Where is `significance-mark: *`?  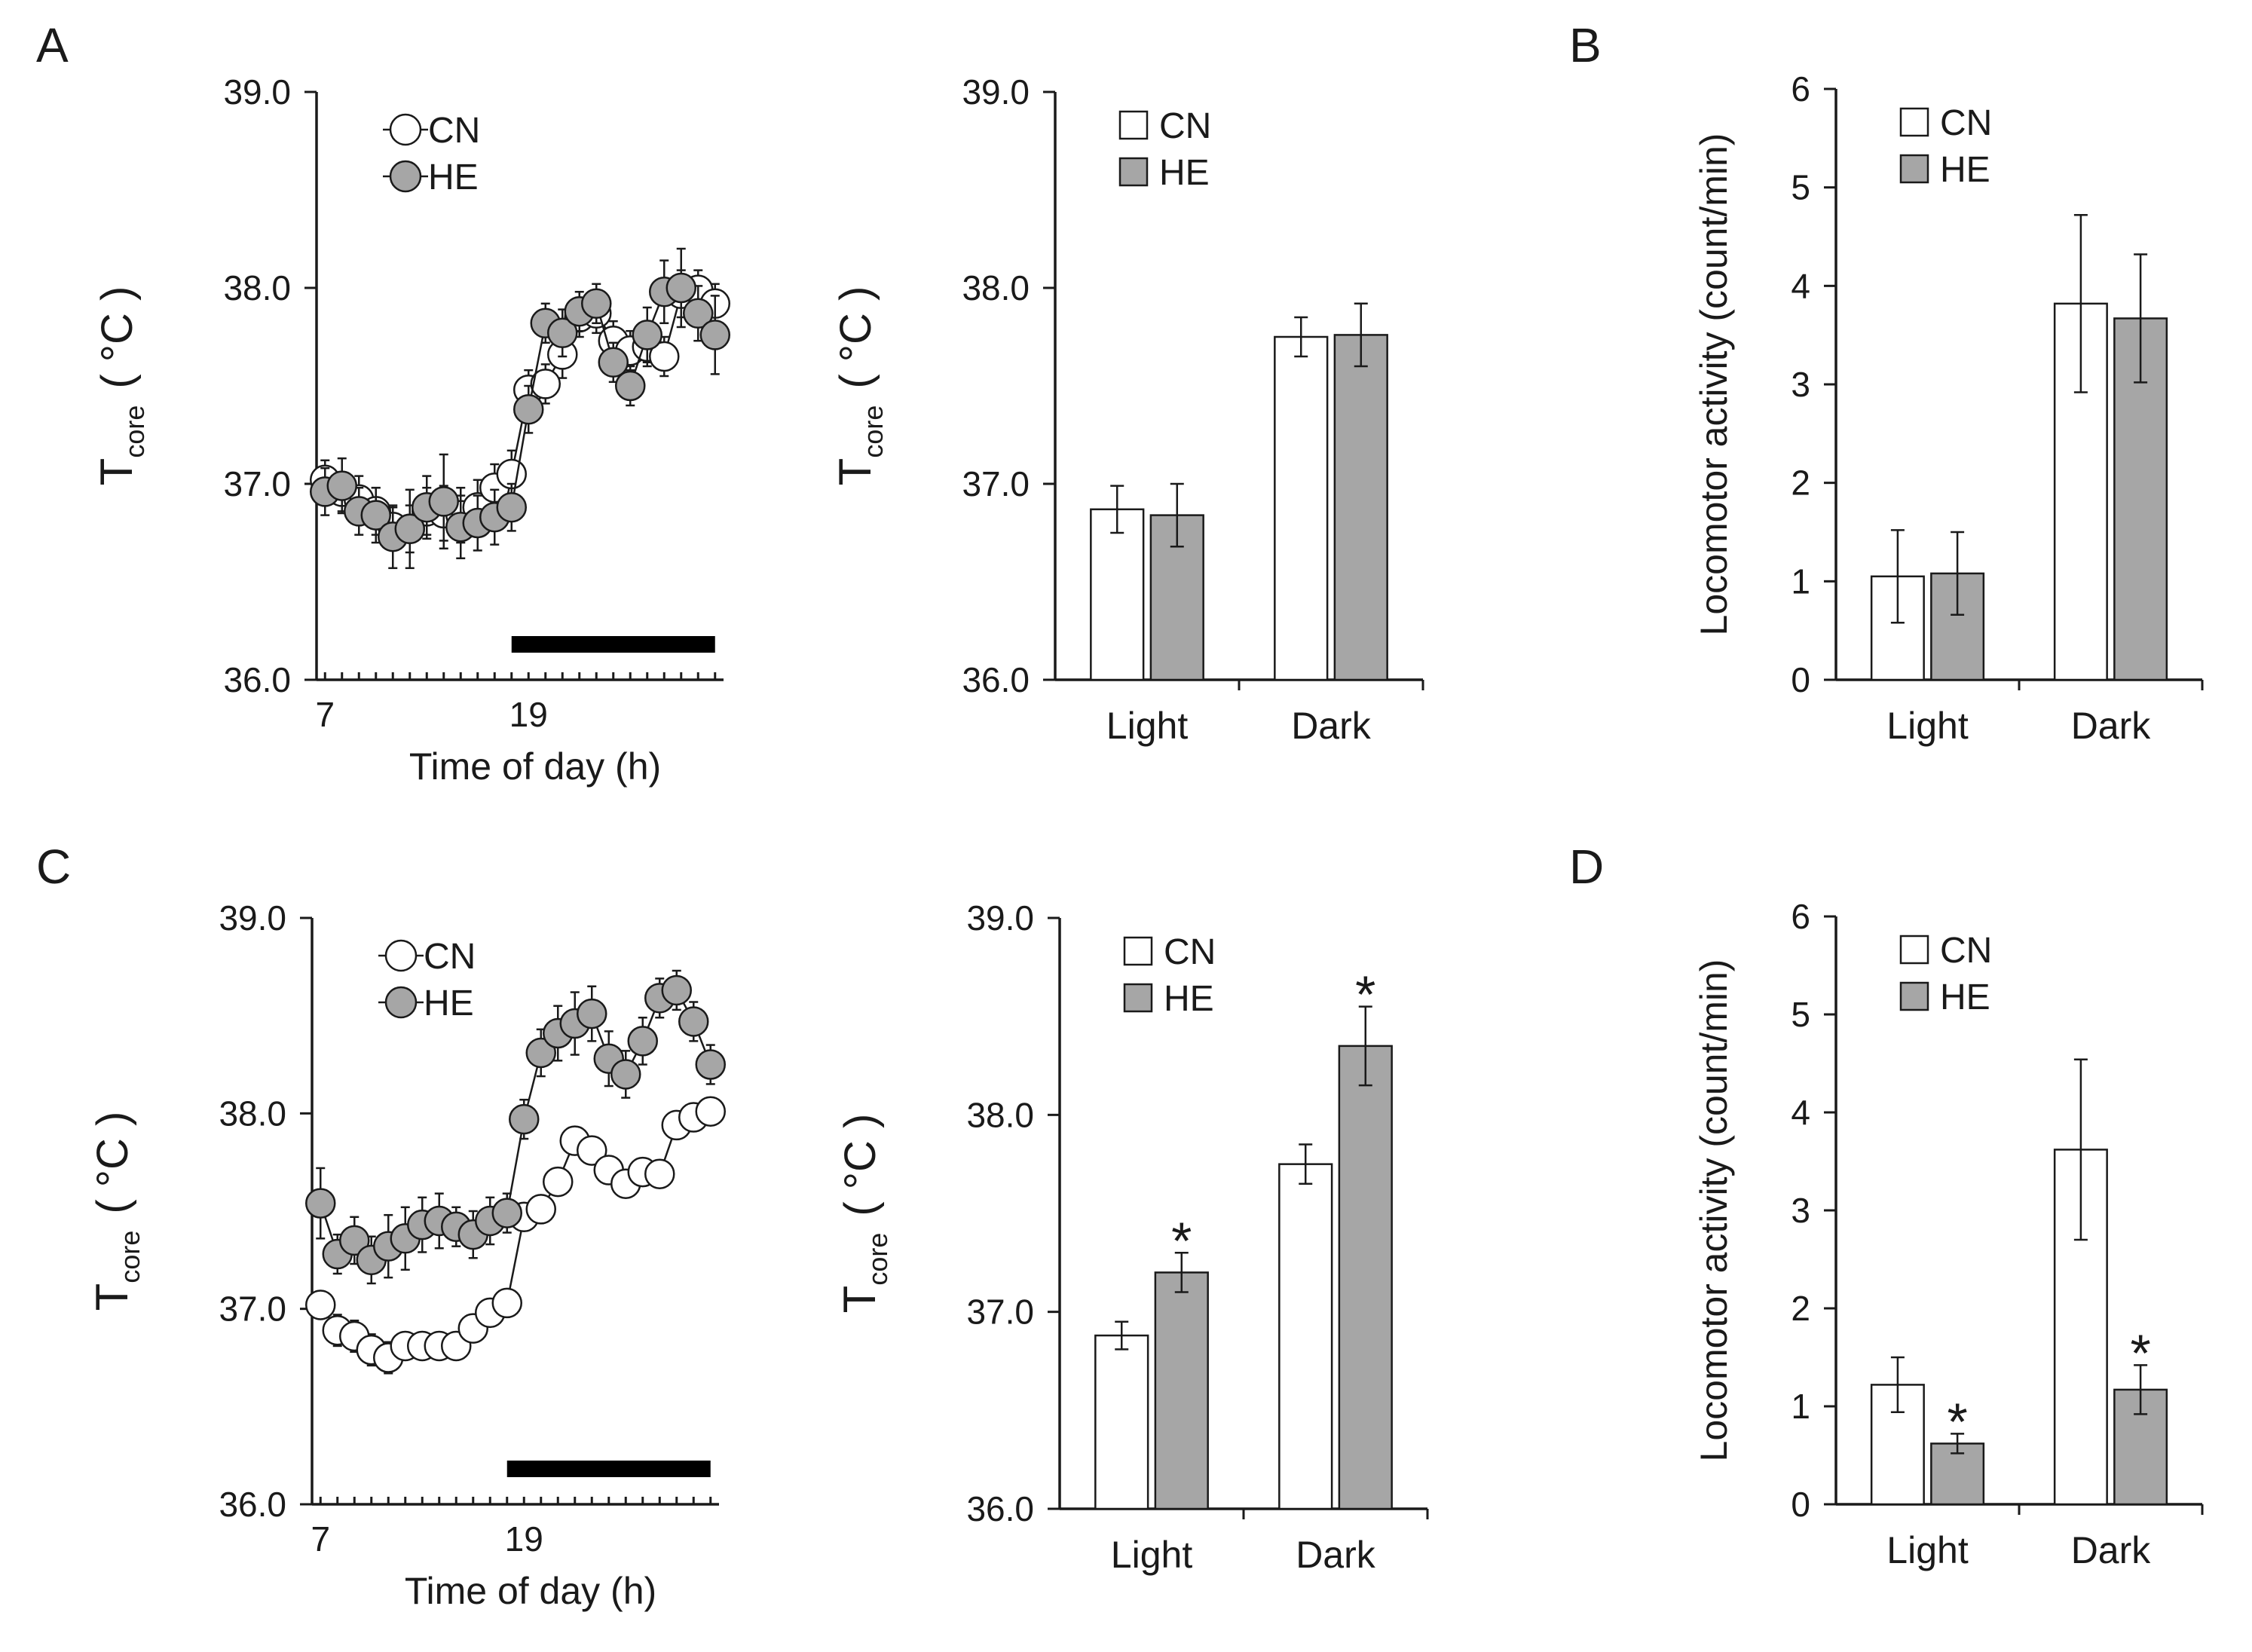
significance-mark: * is located at coordinates (2140, 1353).